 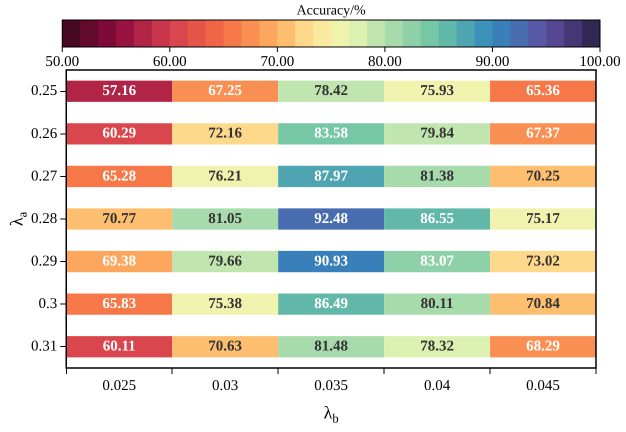 I want to click on y-axis-title: λa, so click(x=18, y=218).